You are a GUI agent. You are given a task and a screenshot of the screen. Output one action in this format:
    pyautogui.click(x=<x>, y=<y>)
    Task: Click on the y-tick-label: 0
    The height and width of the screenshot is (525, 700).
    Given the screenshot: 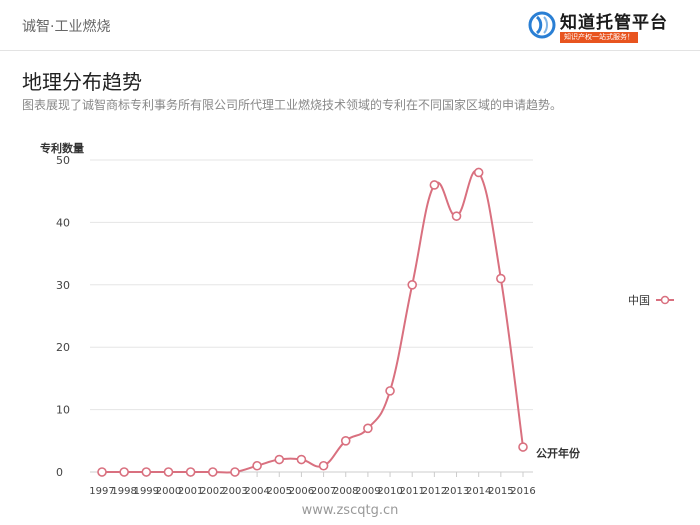 What is the action you would take?
    pyautogui.click(x=59, y=472)
    